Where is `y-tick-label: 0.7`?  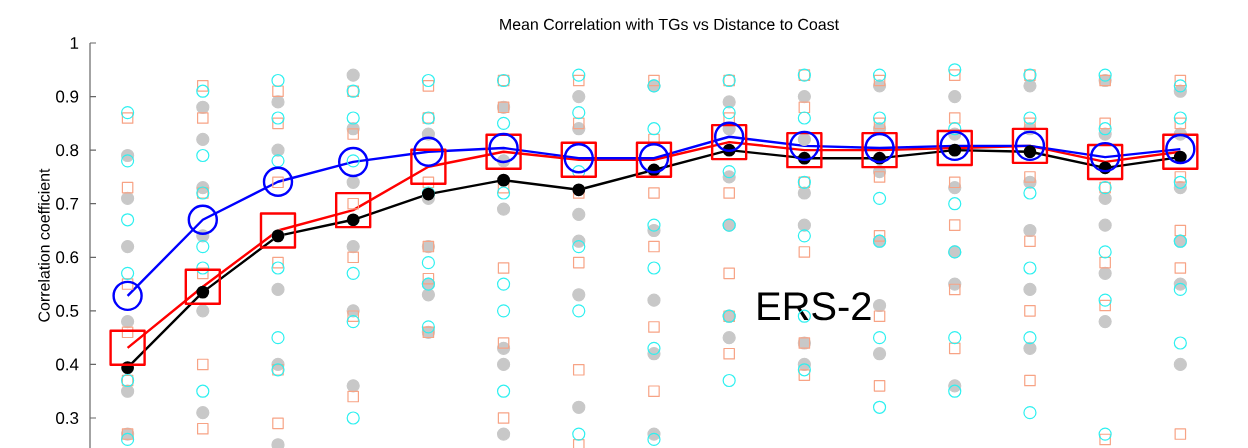
y-tick-label: 0.7 is located at coordinates (67, 203).